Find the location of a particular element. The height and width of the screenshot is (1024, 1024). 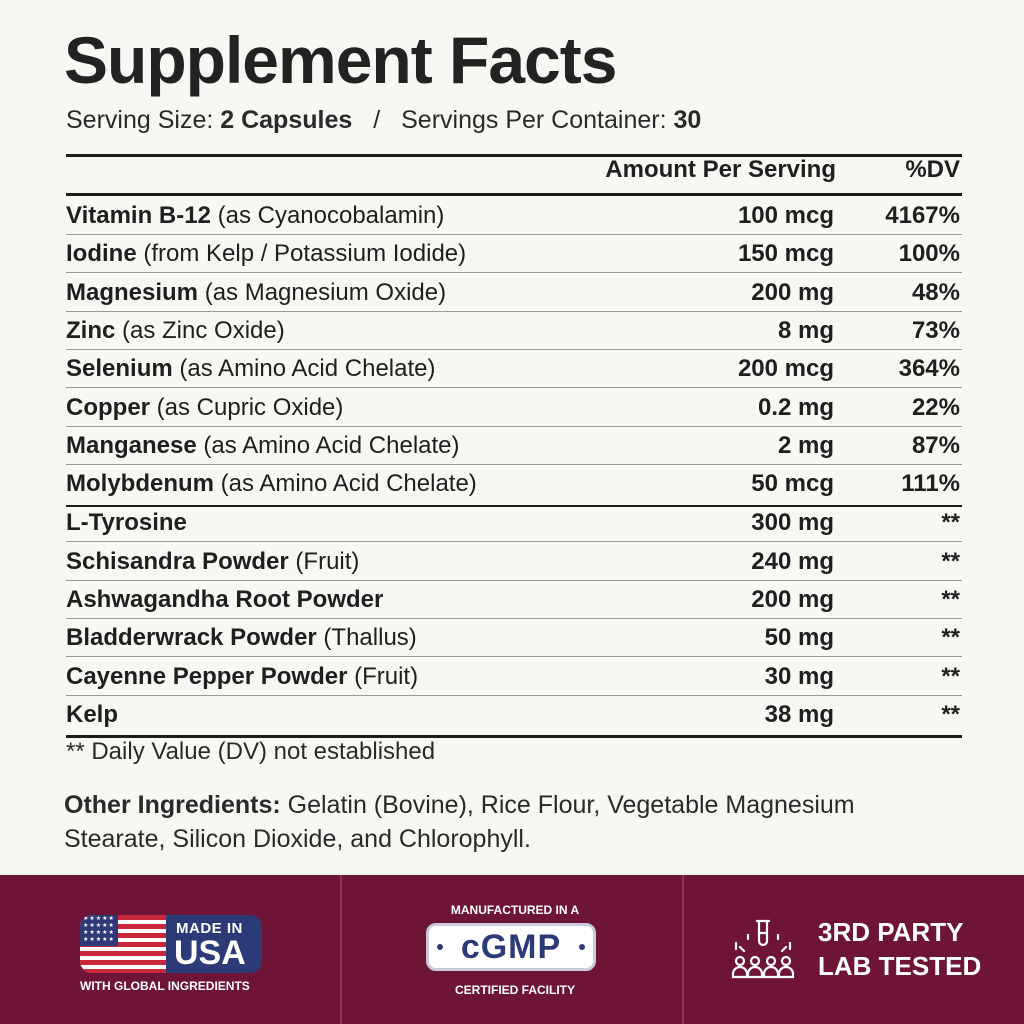

cgmp-text: cGMP is located at coordinates (511, 947).